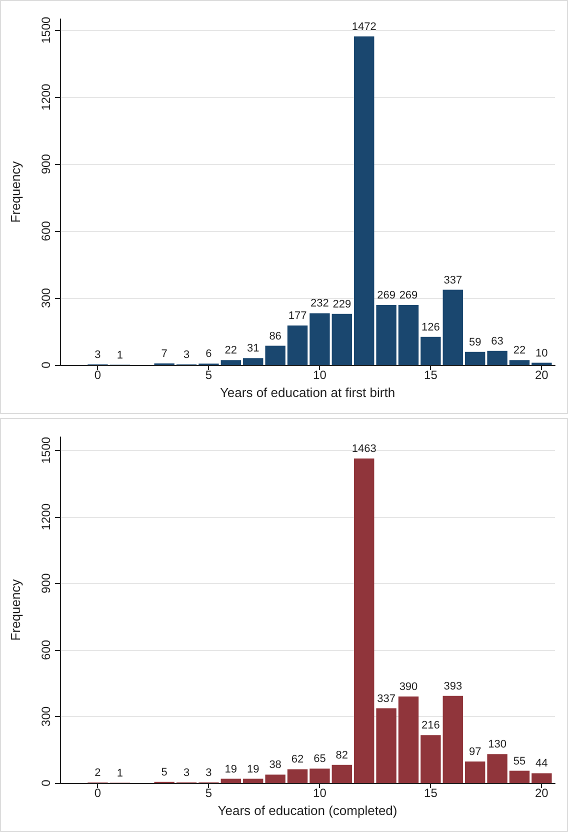 The image size is (568, 832). What do you see at coordinates (275, 336) in the screenshot?
I see `data-label: 86` at bounding box center [275, 336].